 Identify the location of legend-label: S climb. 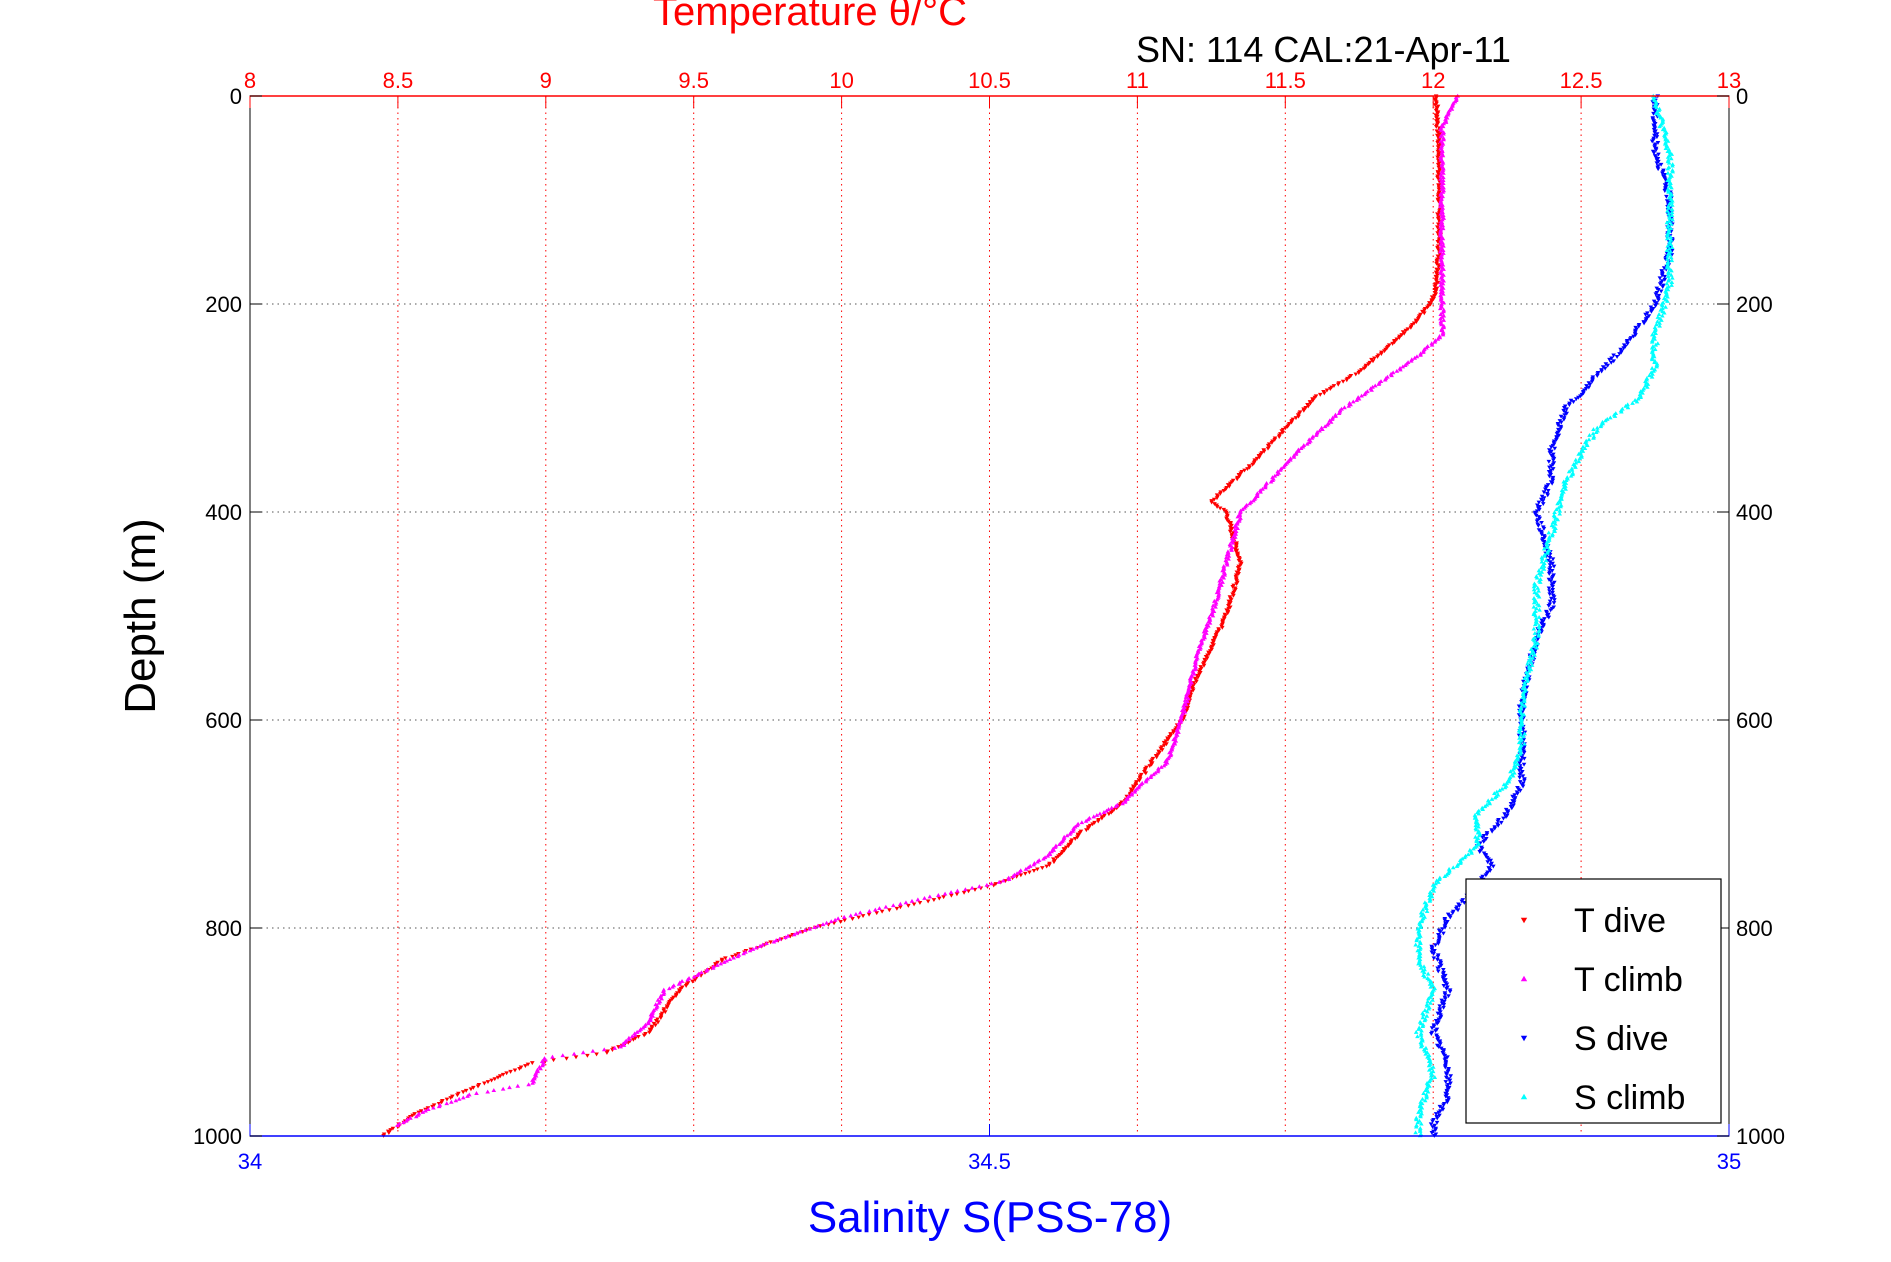
(1629, 1098).